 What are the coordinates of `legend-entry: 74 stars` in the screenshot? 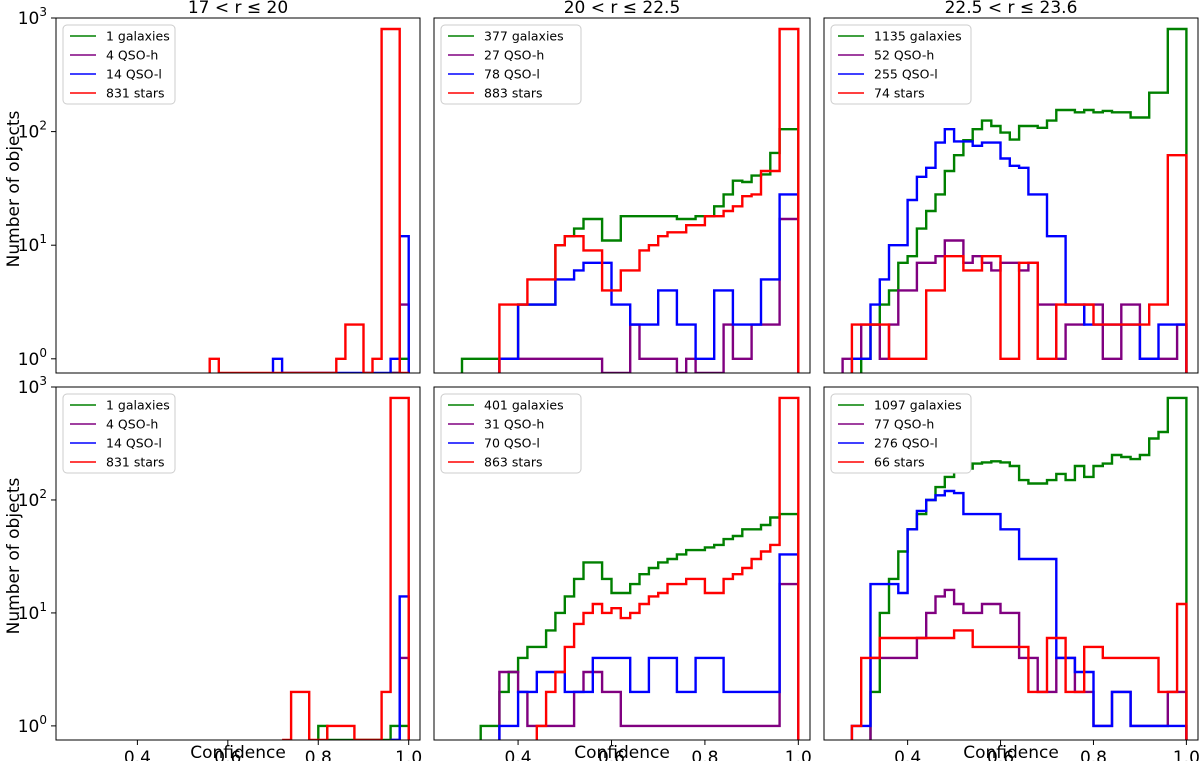 It's located at (899, 93).